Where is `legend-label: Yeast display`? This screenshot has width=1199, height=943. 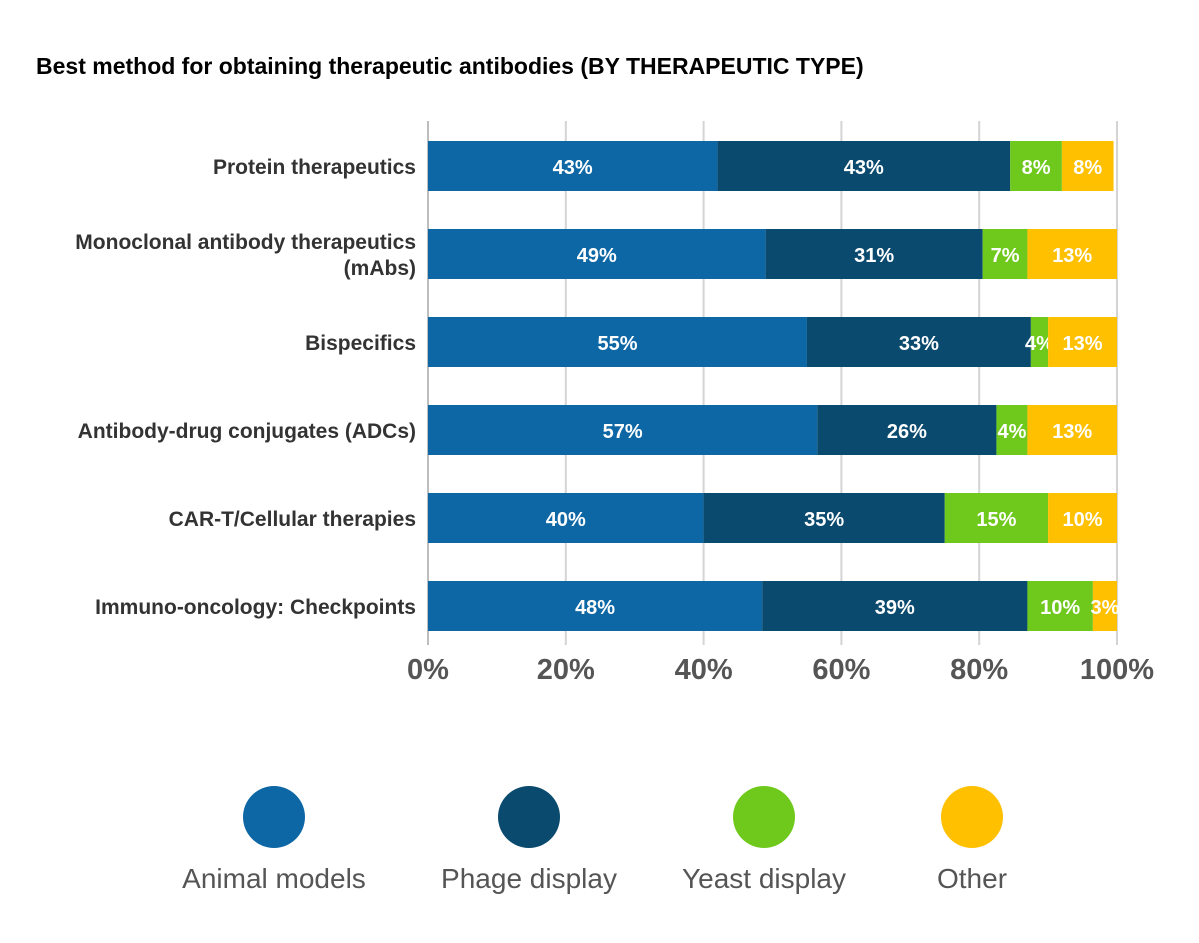
legend-label: Yeast display is located at coordinates (764, 878).